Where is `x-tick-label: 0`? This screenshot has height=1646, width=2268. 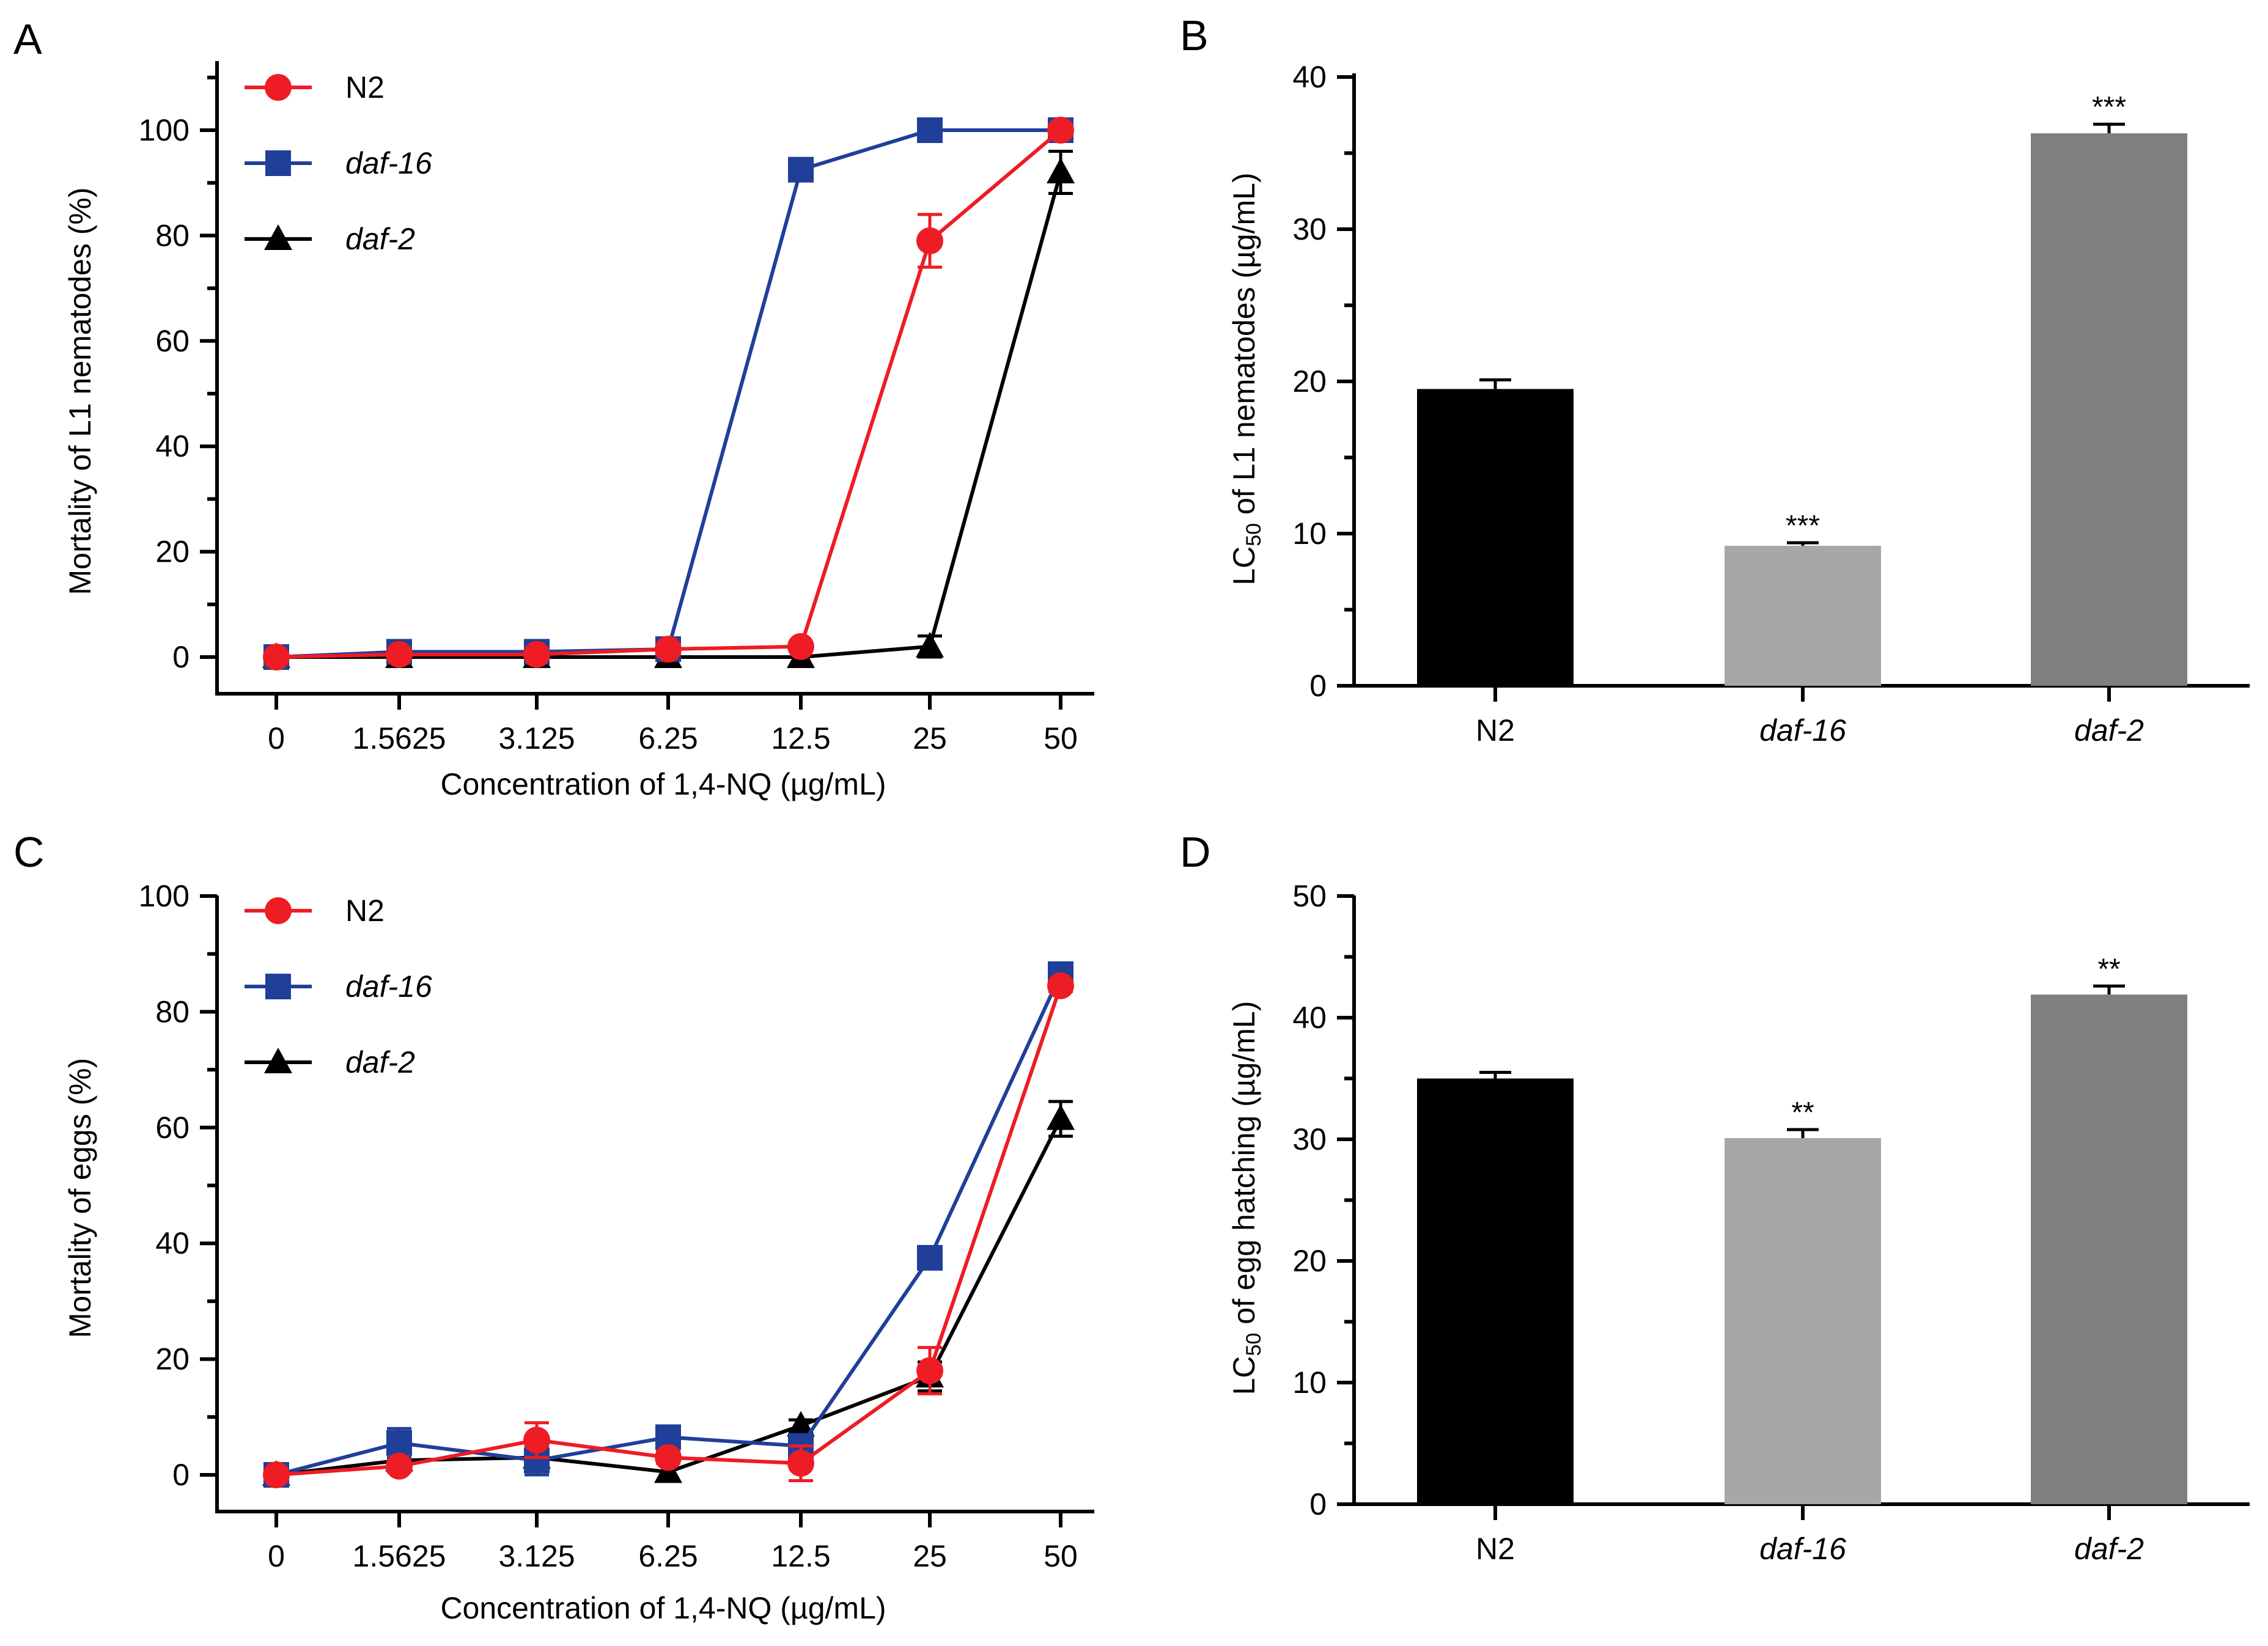 x-tick-label: 0 is located at coordinates (276, 738).